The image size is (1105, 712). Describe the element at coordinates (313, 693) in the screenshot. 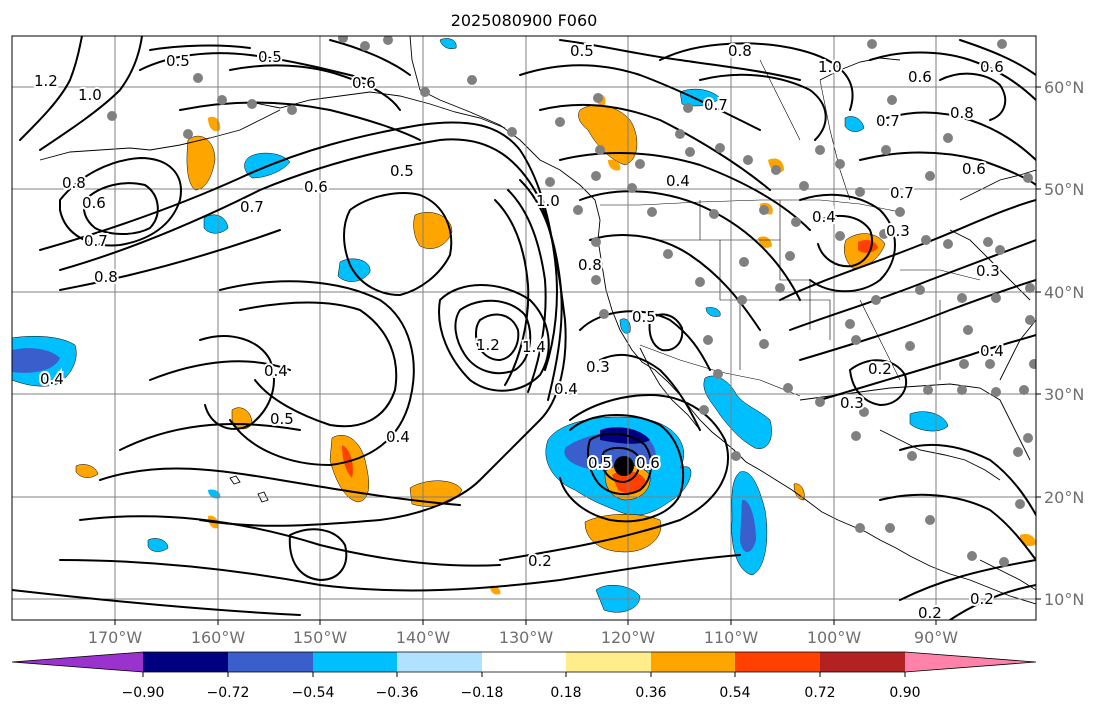

I see `colorbar-tick-label: −0.54` at that location.